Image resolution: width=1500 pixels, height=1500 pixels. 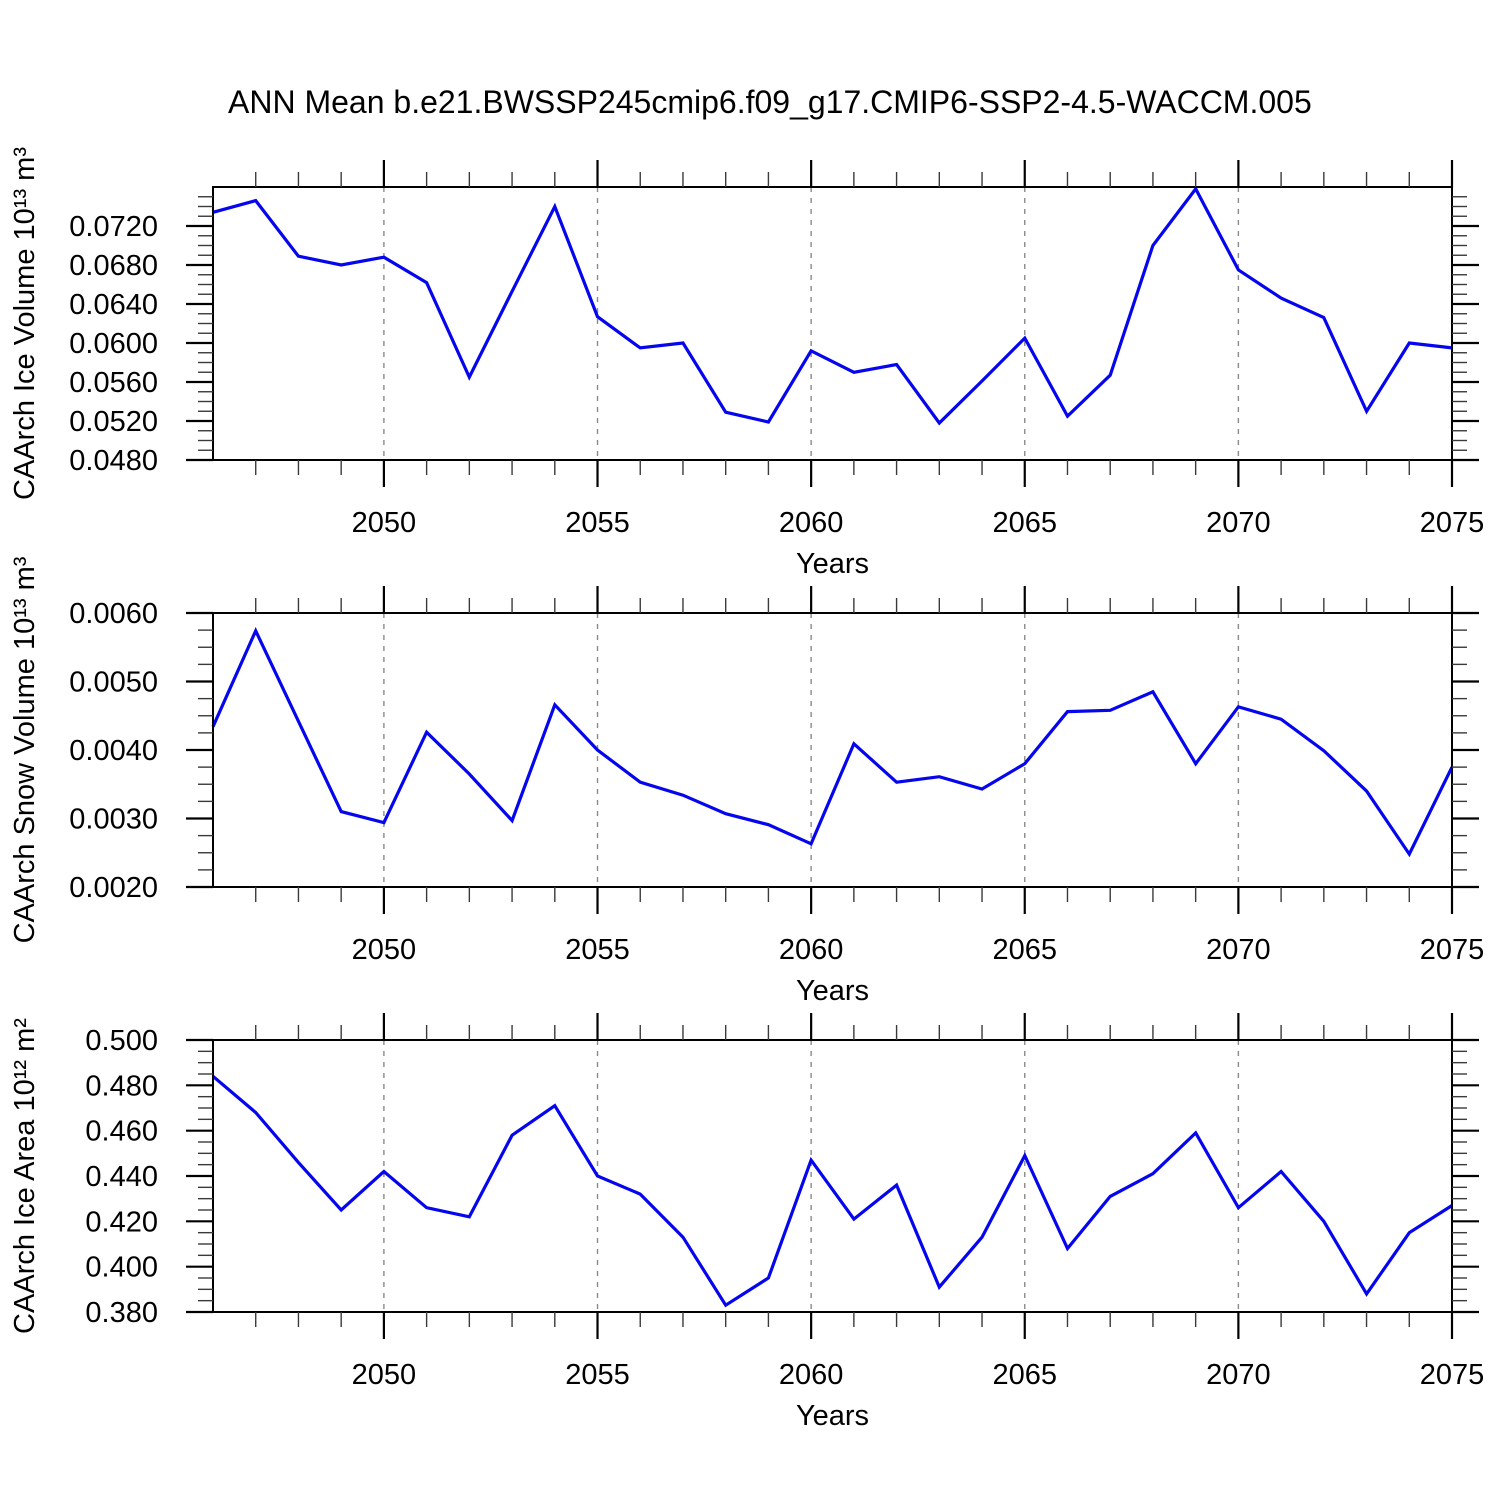 What do you see at coordinates (121, 1177) in the screenshot?
I see `y-tick-label: 0.440` at bounding box center [121, 1177].